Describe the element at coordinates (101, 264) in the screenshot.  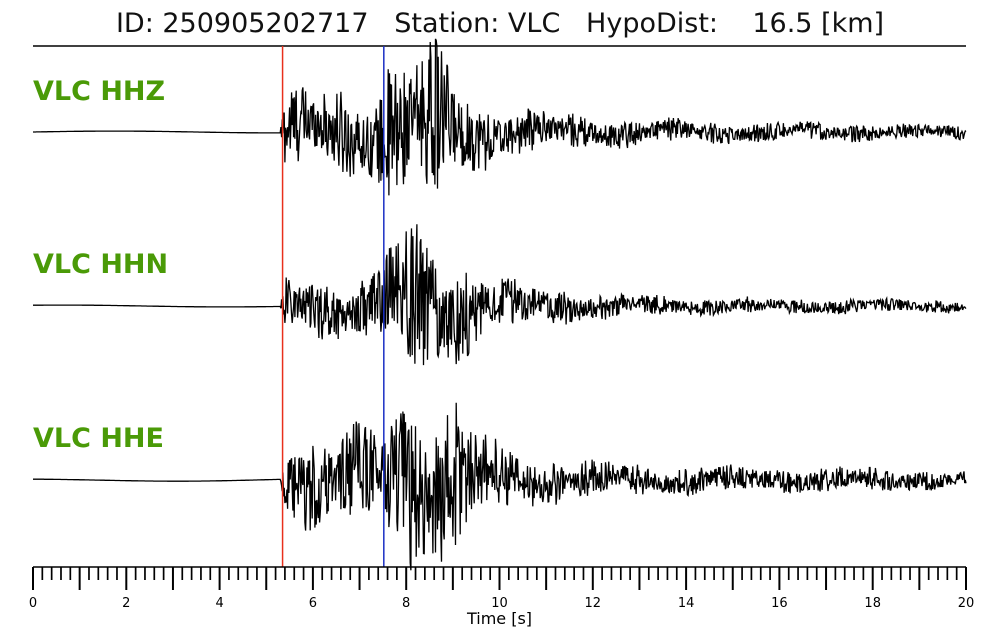
I see `trace-label-hhn: VLC HHN` at that location.